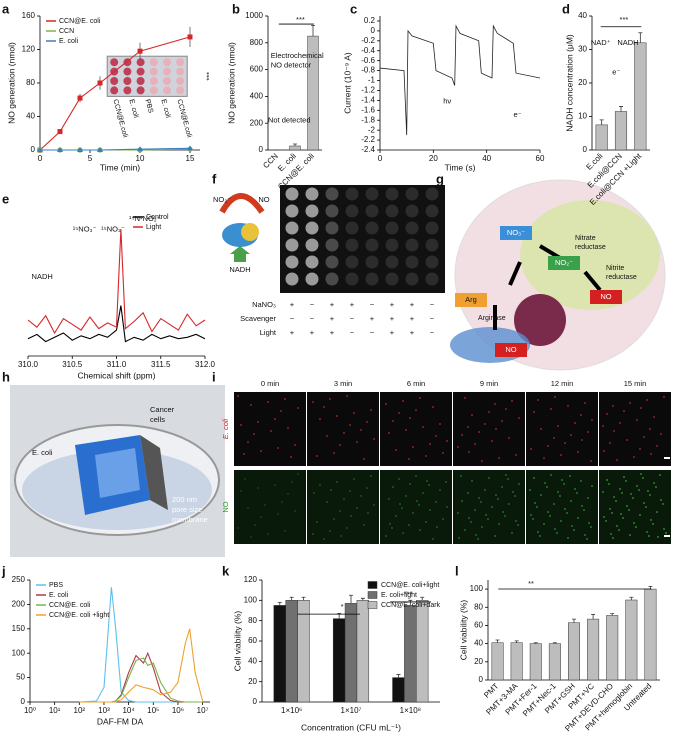 Image resolution: width=674 pixels, height=742 pixels. What do you see at coordinates (368, 90) in the screenshot?
I see `y-tick-label: -1.2` at bounding box center [368, 90].